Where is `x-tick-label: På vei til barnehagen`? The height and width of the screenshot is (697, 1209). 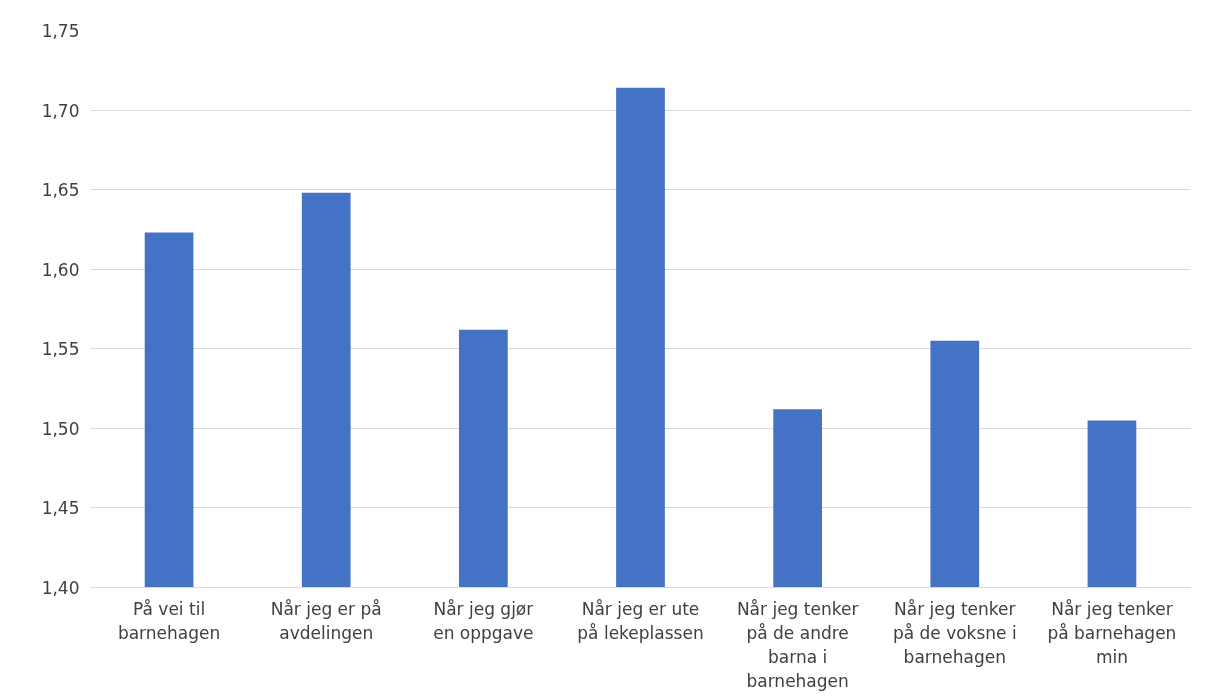
x-tick-label: På vei til barnehagen is located at coordinates (169, 620).